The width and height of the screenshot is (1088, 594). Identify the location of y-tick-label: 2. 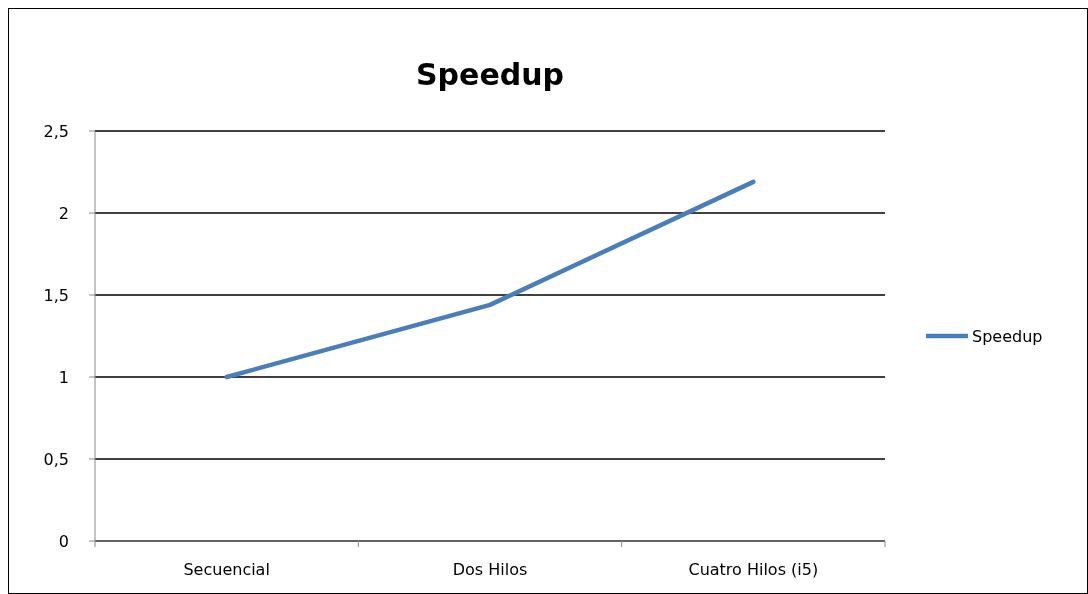
(63, 213).